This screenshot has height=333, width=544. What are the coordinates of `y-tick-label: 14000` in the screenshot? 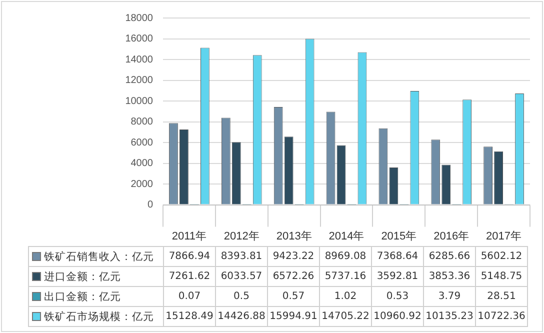 It's located at (139, 60).